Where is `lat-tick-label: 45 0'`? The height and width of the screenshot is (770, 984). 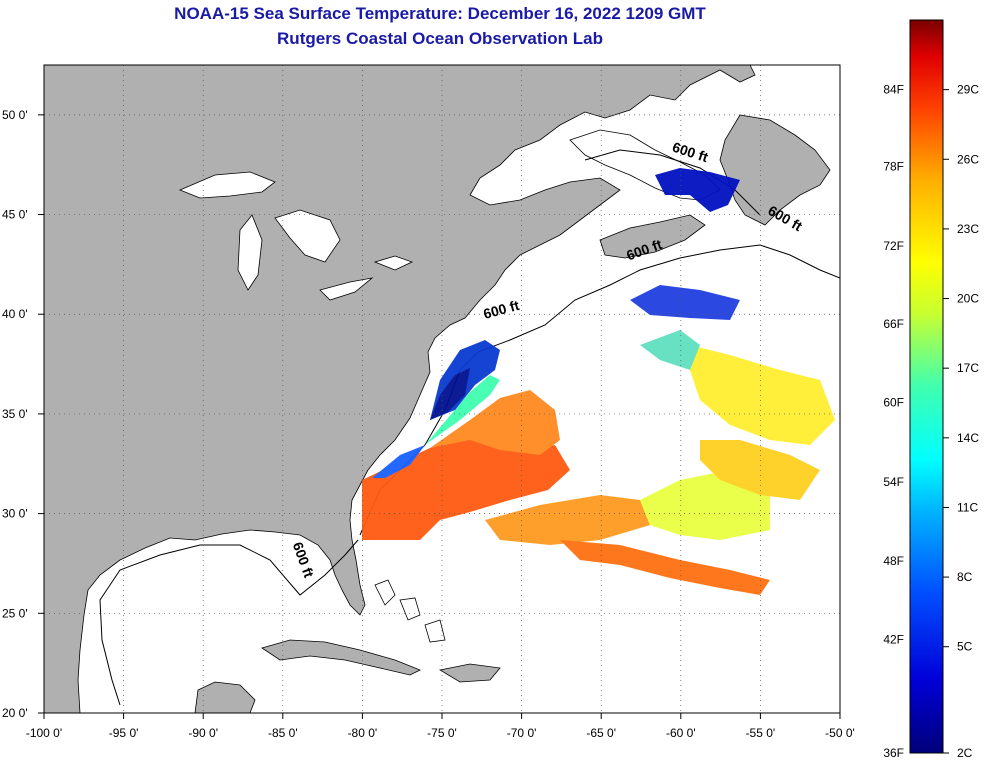
lat-tick-label: 45 0' is located at coordinates (15, 215).